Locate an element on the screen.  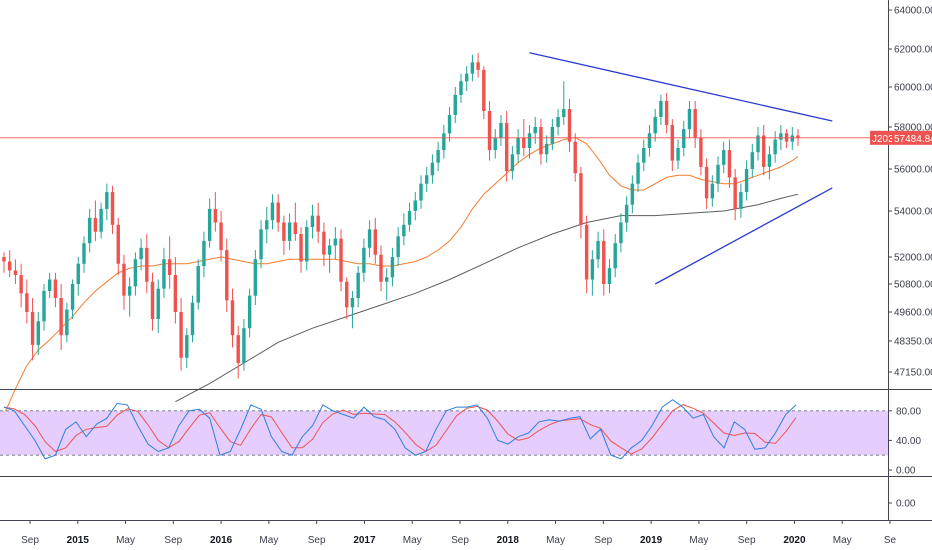
price-axis-label: 54000.00 is located at coordinates (913, 212).